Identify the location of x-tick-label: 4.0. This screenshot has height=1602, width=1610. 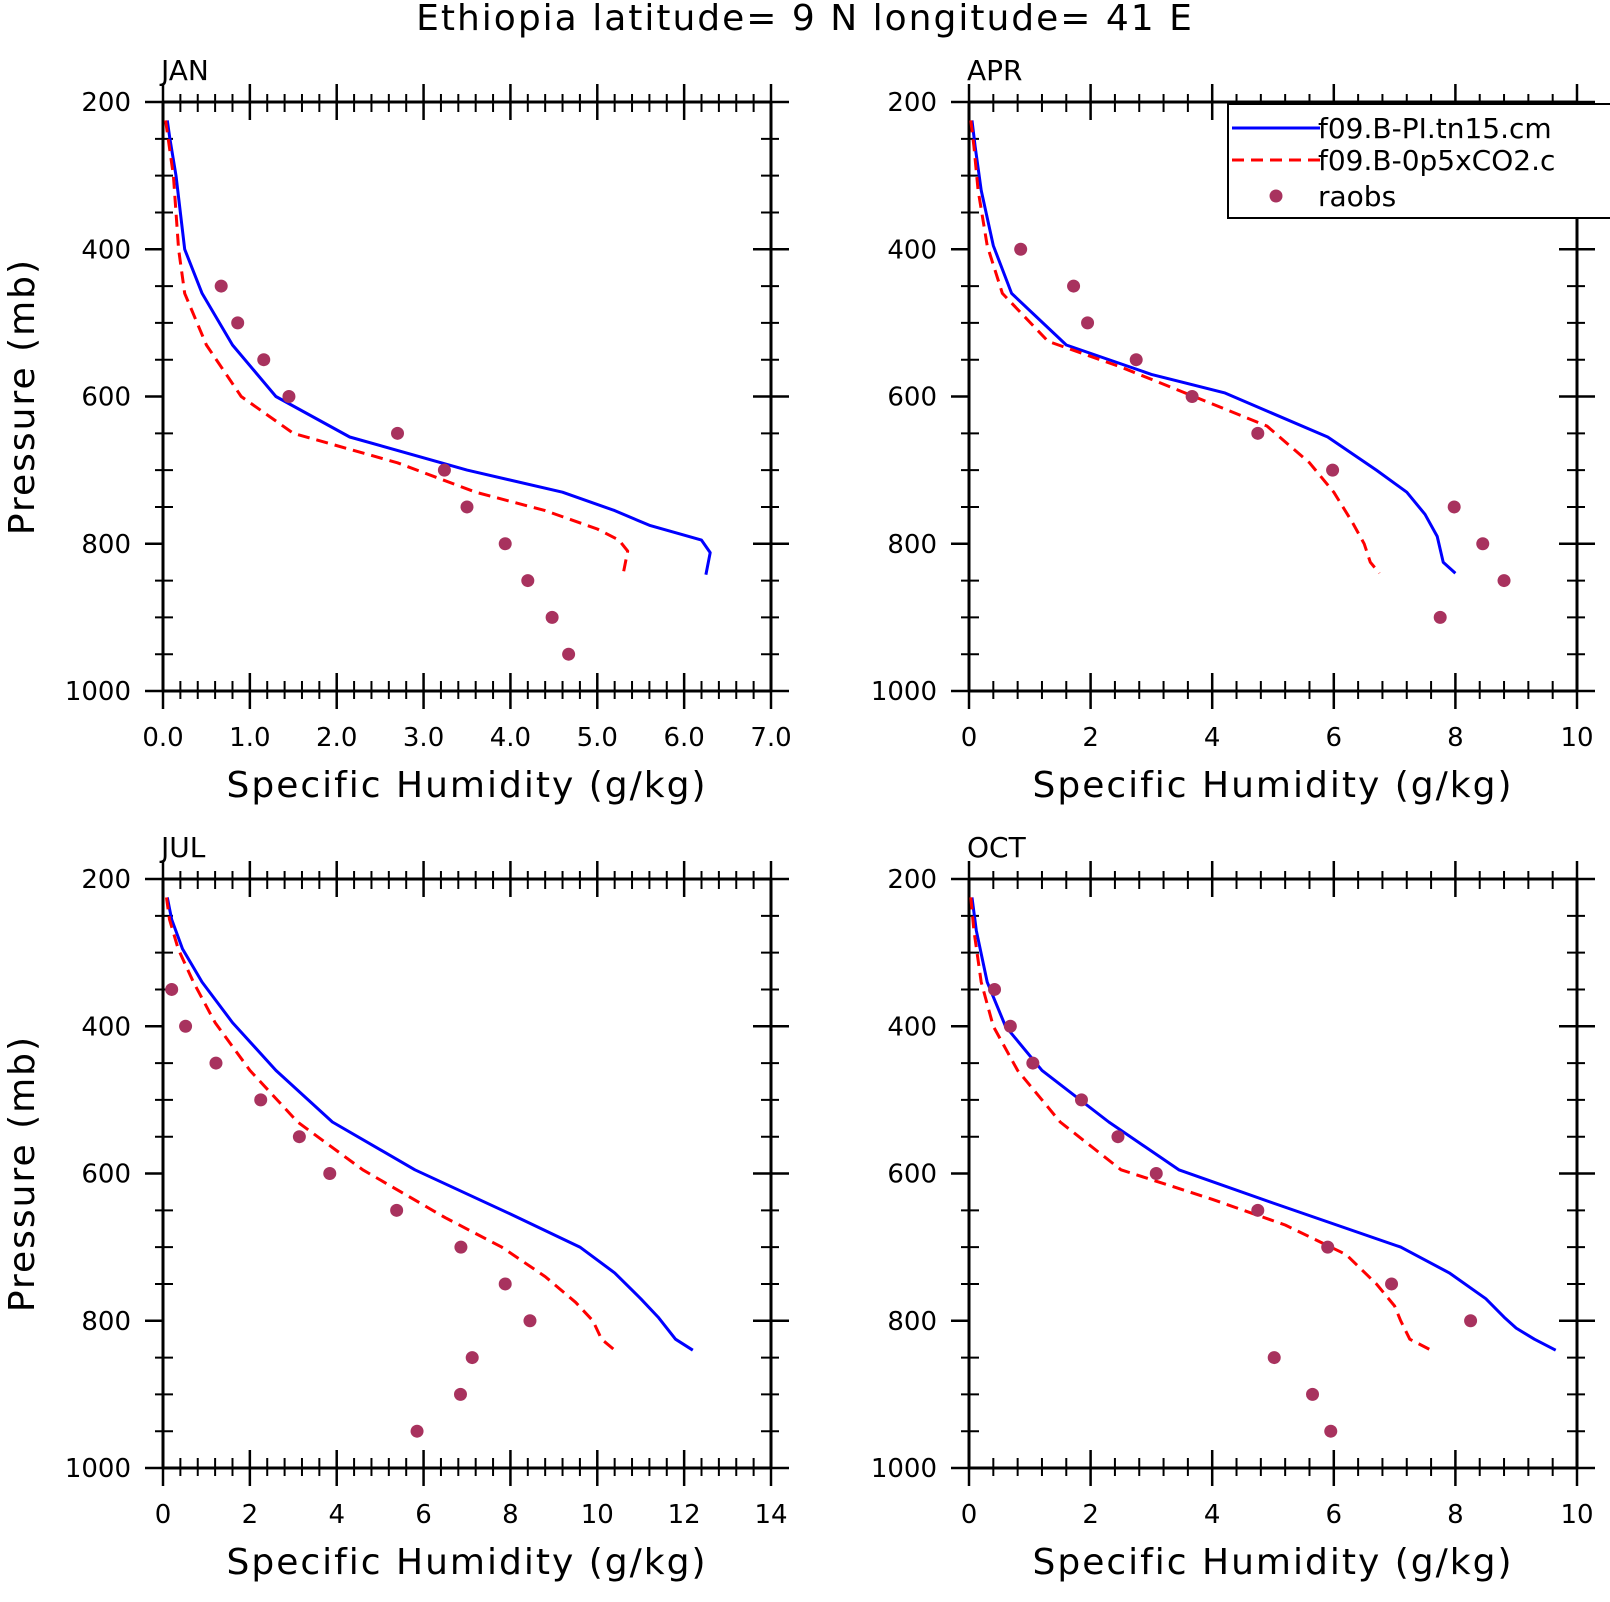
(510, 738).